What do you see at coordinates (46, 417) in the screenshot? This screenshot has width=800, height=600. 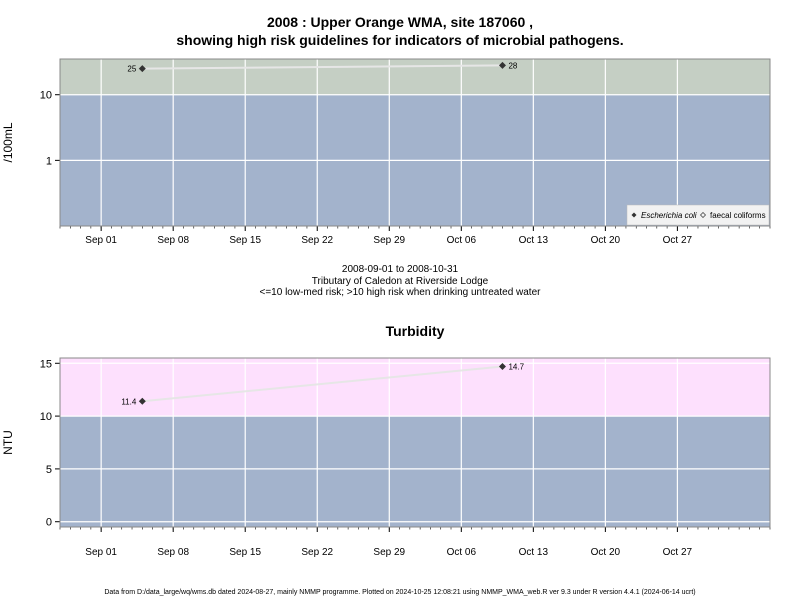 I see `turbidity-y-tick-label: 10` at bounding box center [46, 417].